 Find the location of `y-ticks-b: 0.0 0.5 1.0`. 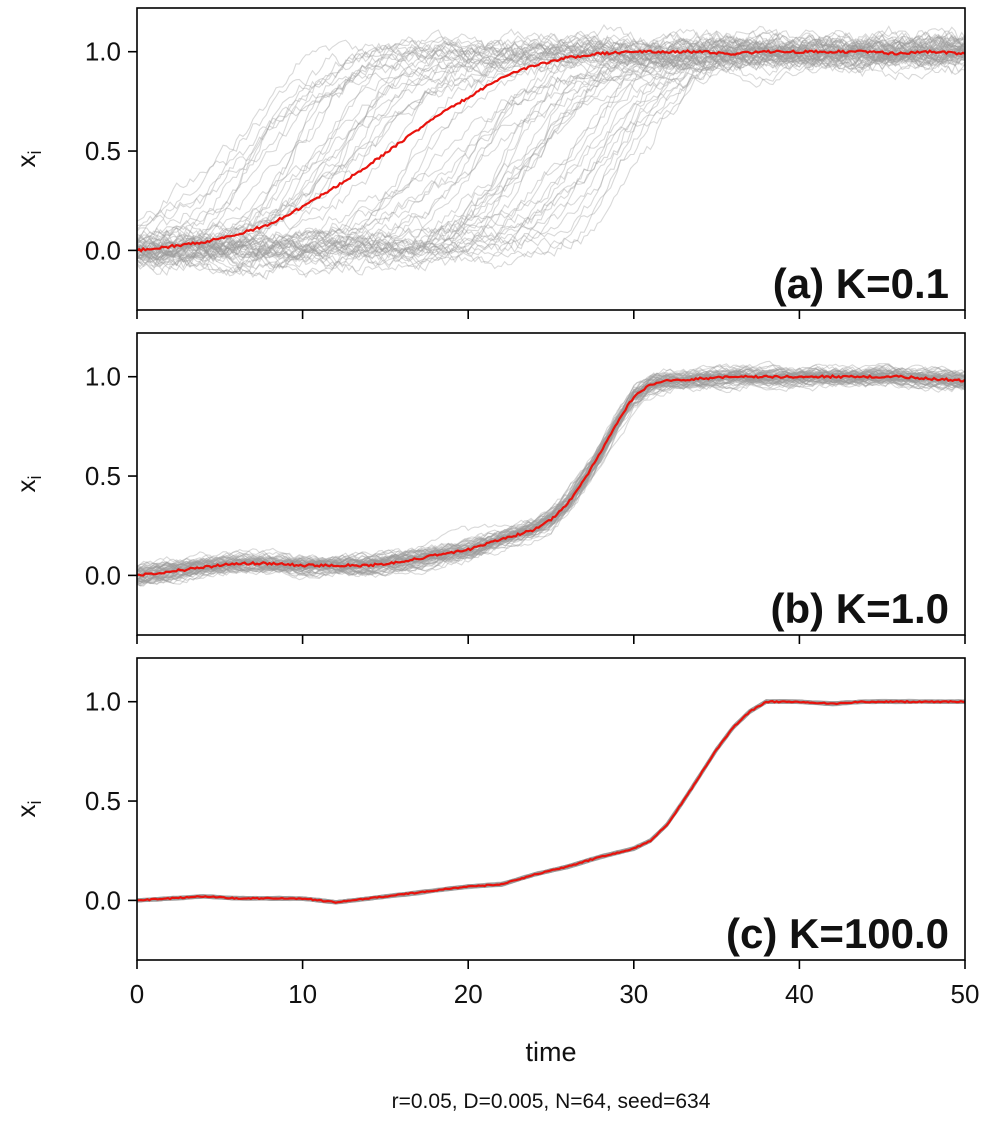

y-ticks-b: 0.0 0.5 1.0 is located at coordinates (111, 476).